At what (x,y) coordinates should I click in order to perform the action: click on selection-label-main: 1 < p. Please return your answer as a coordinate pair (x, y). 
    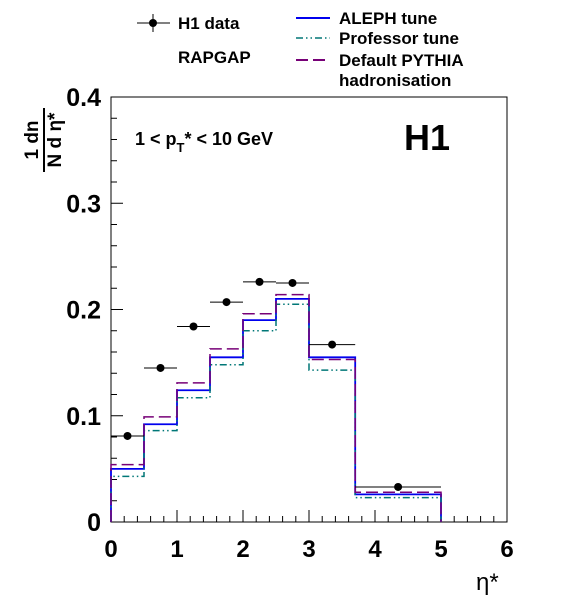
    Looking at the image, I should click on (156, 139).